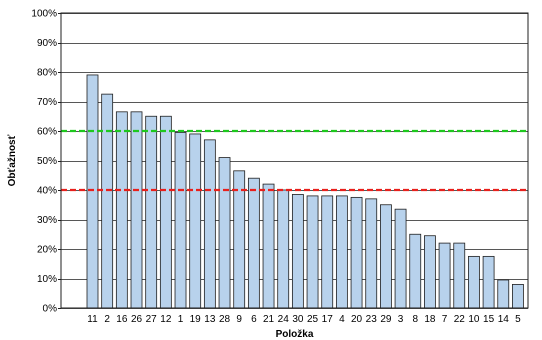  What do you see at coordinates (357, 319) in the screenshot?
I see `x-tick-label: 20` at bounding box center [357, 319].